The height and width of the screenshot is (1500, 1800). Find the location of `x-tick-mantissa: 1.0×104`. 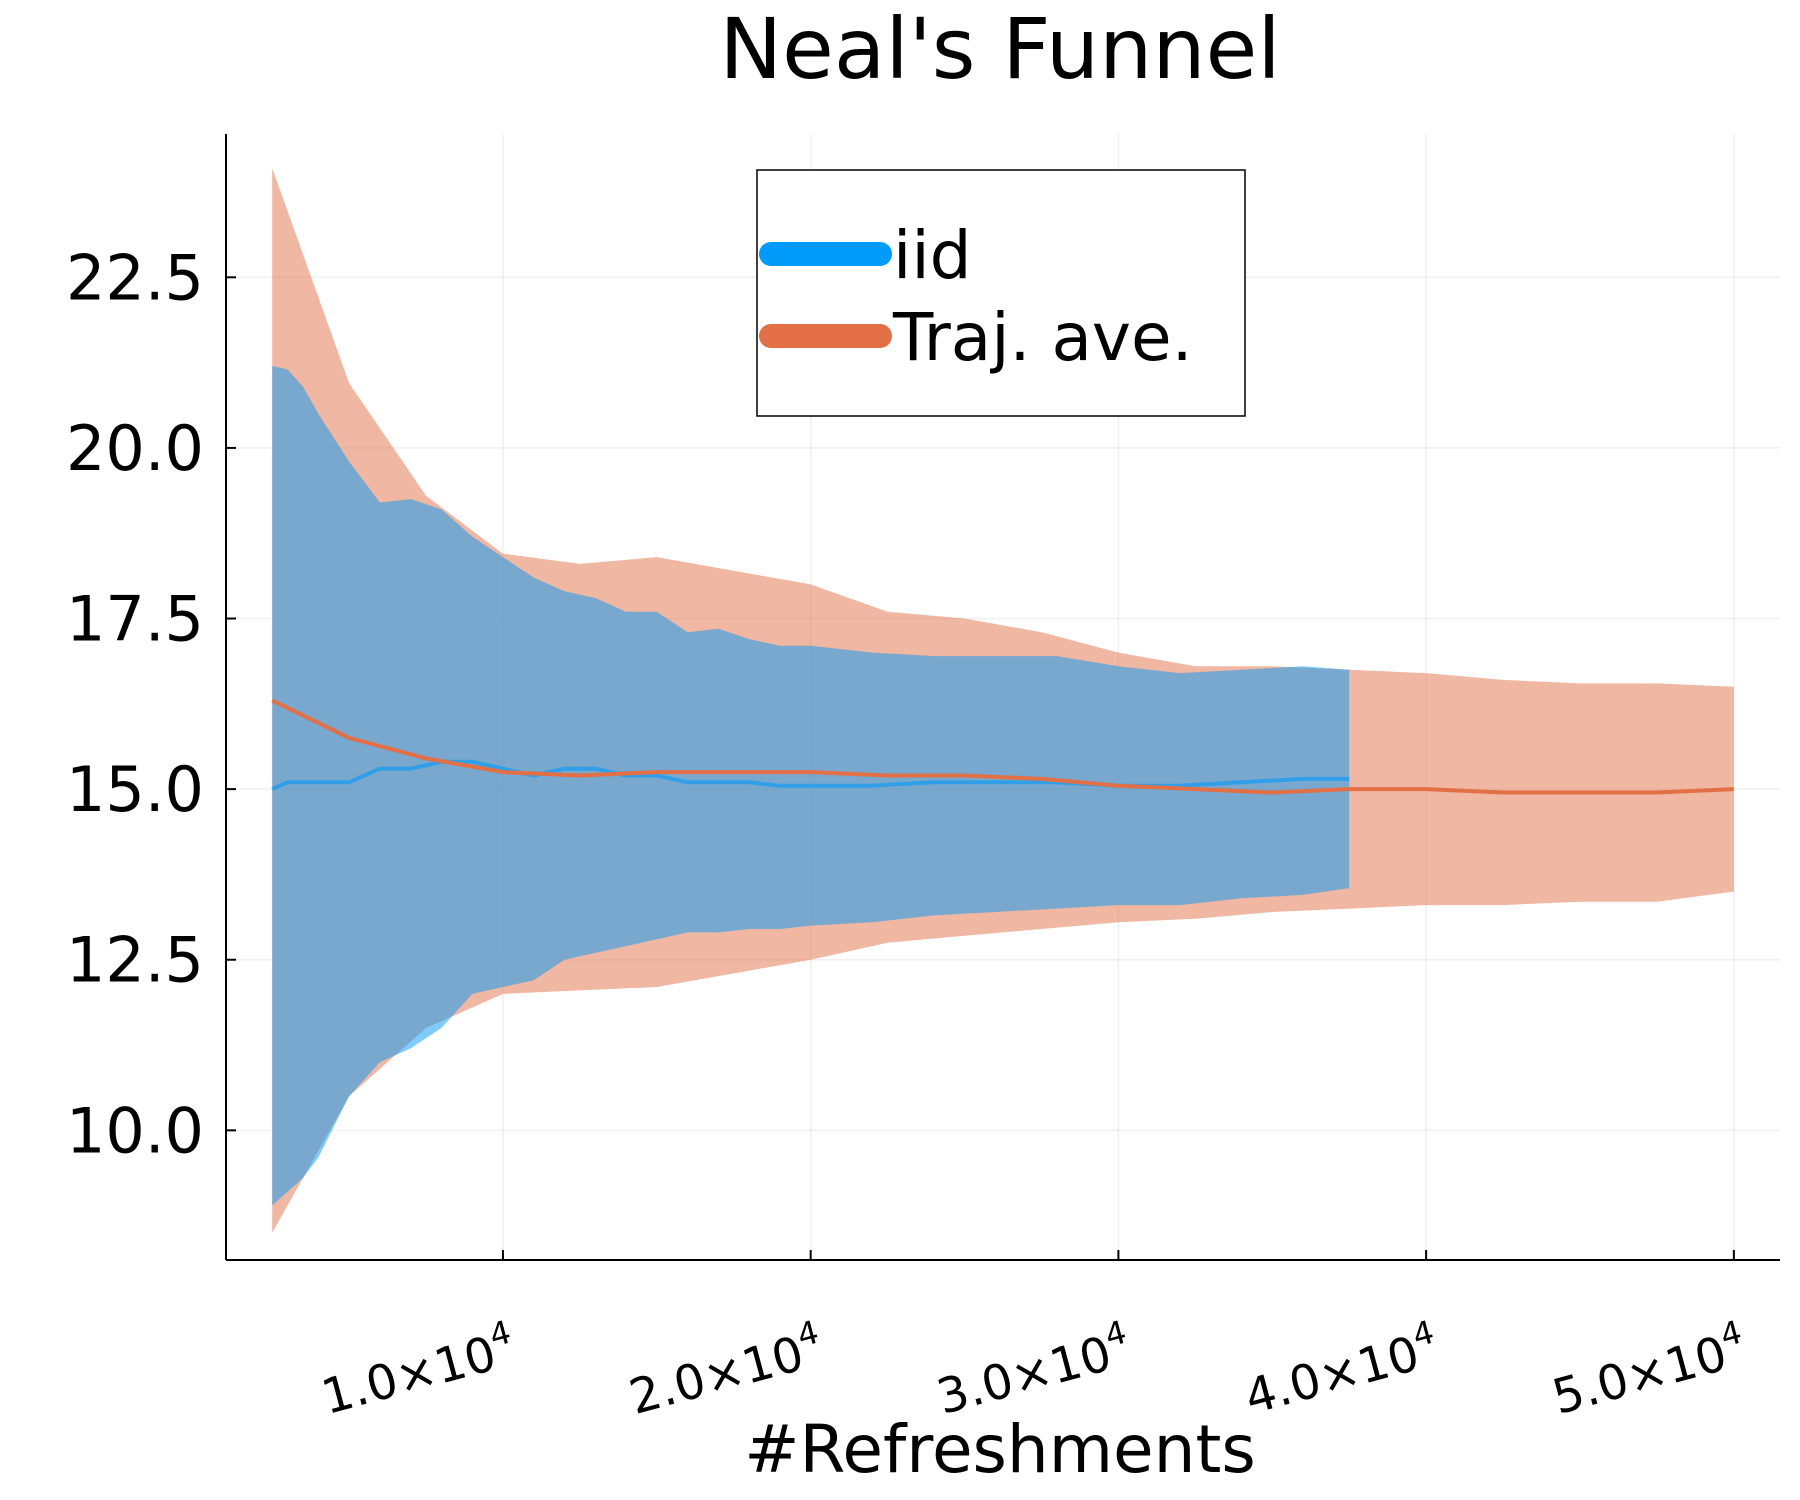

x-tick-mantissa: 1.0×104 is located at coordinates (418, 1369).